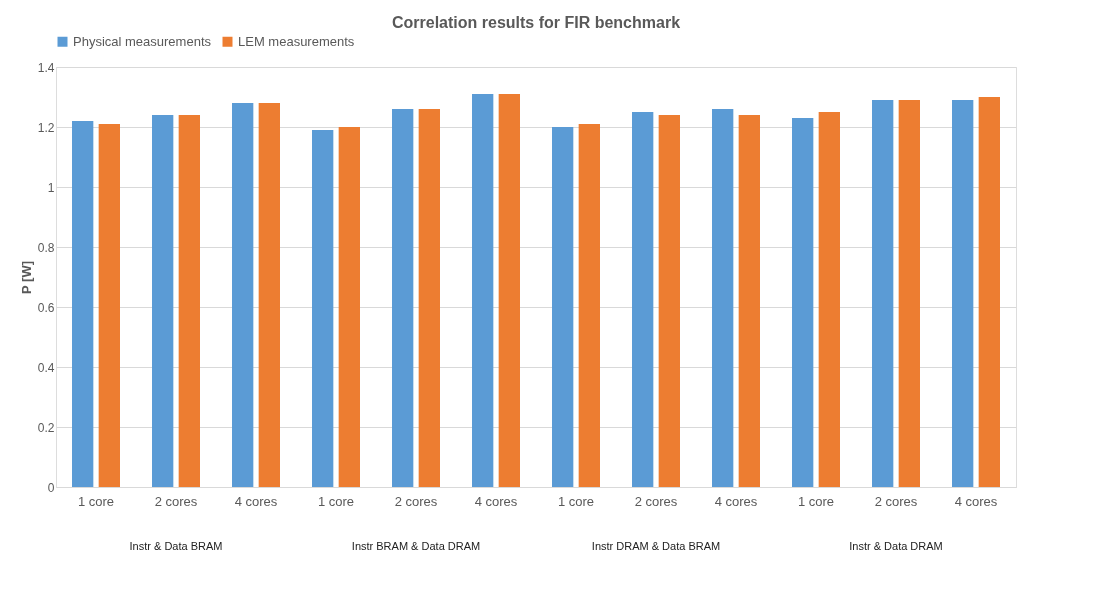  Describe the element at coordinates (536, 22) in the screenshot. I see `chart-title: Correlation results for FIR benchmark` at that location.